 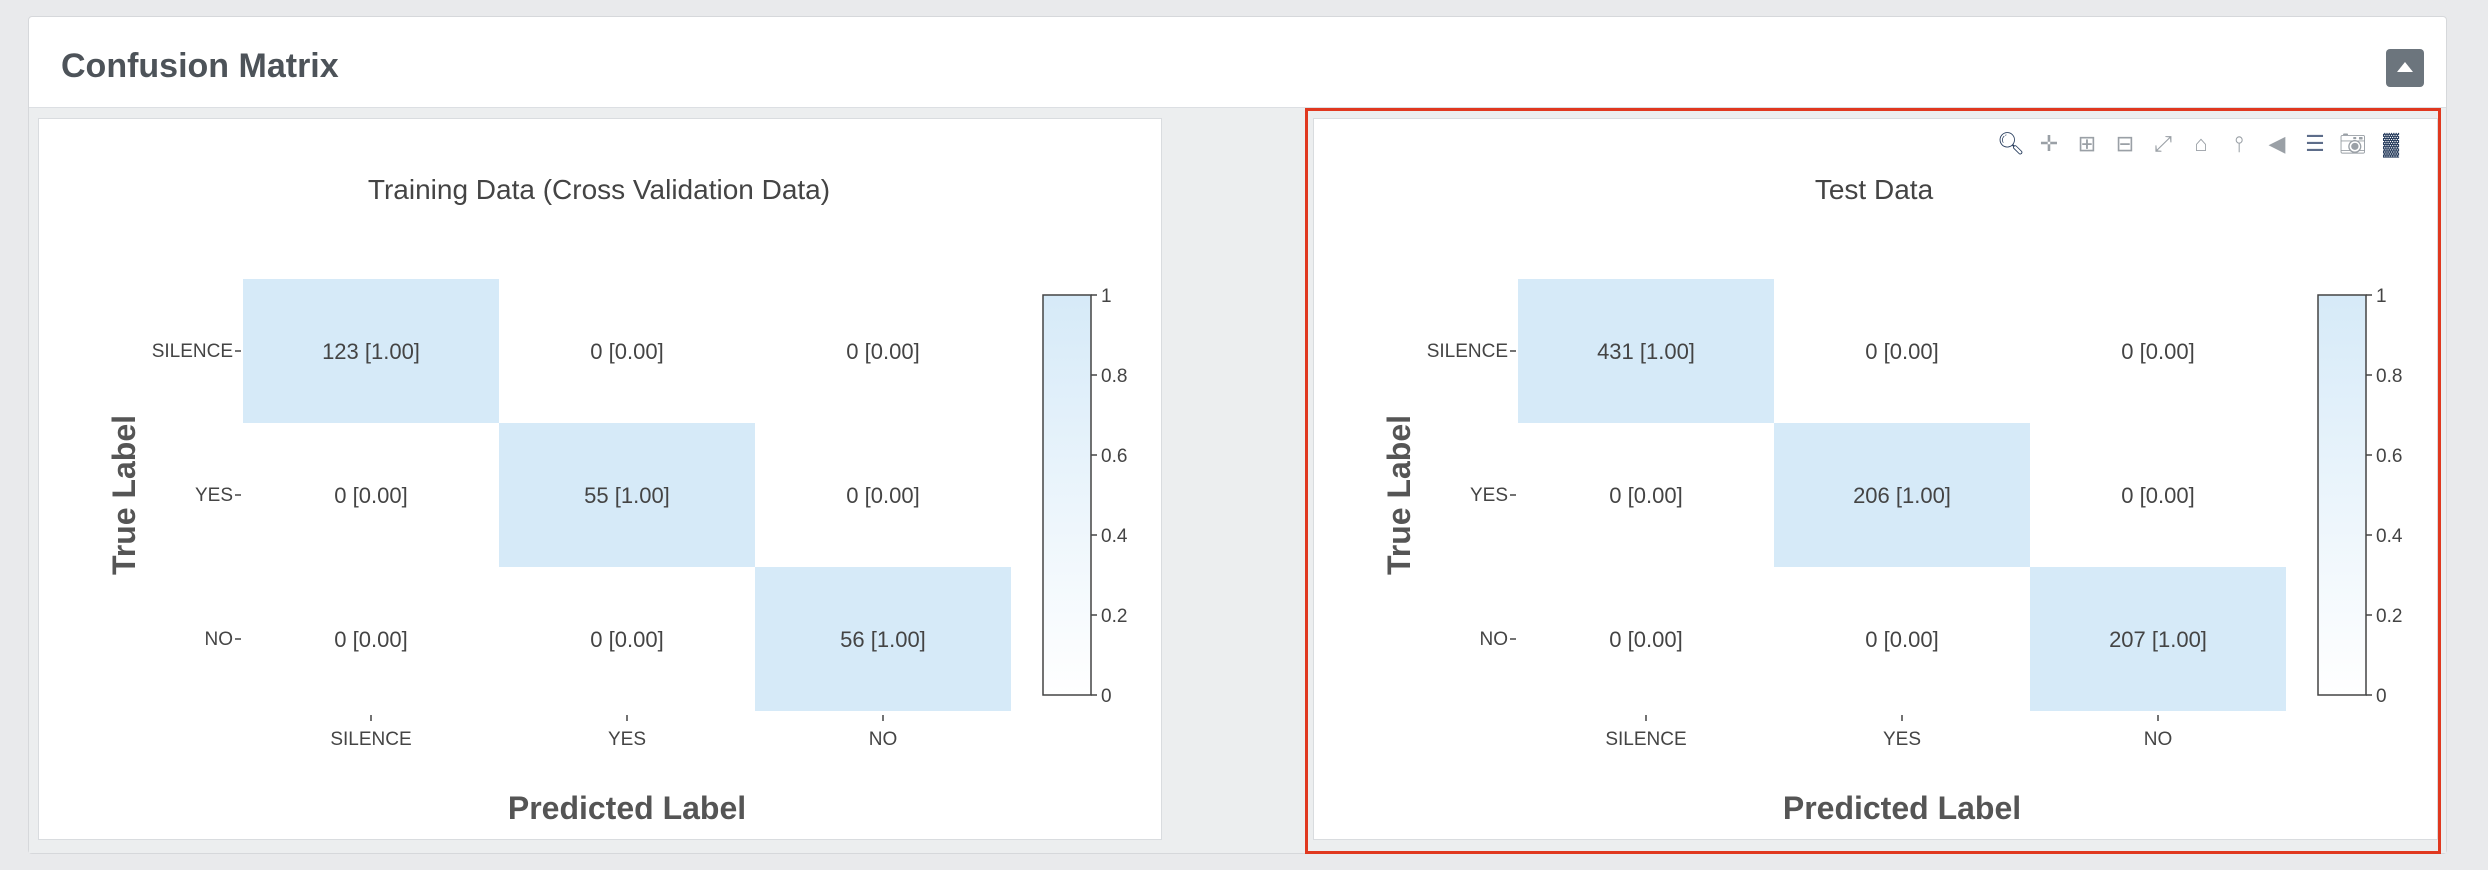 I want to click on cell-label: 206 [1.00], so click(x=1902, y=495).